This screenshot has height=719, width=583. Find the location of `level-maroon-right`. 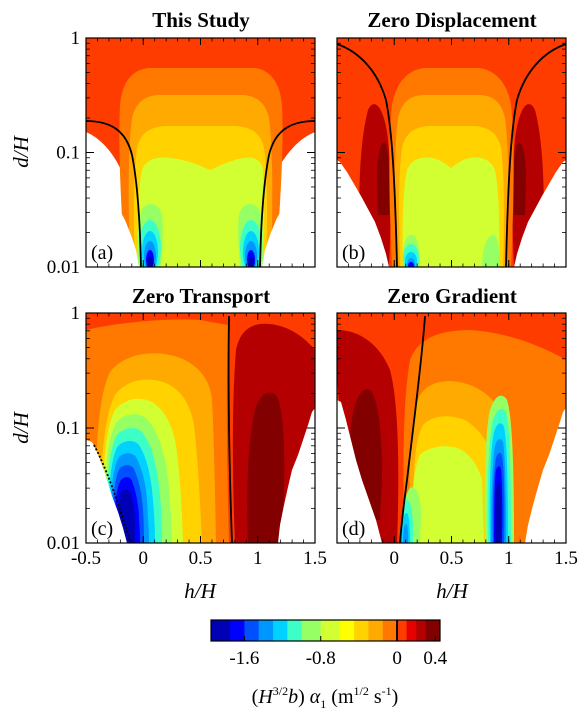

level-maroon-right is located at coordinates (519, 179).